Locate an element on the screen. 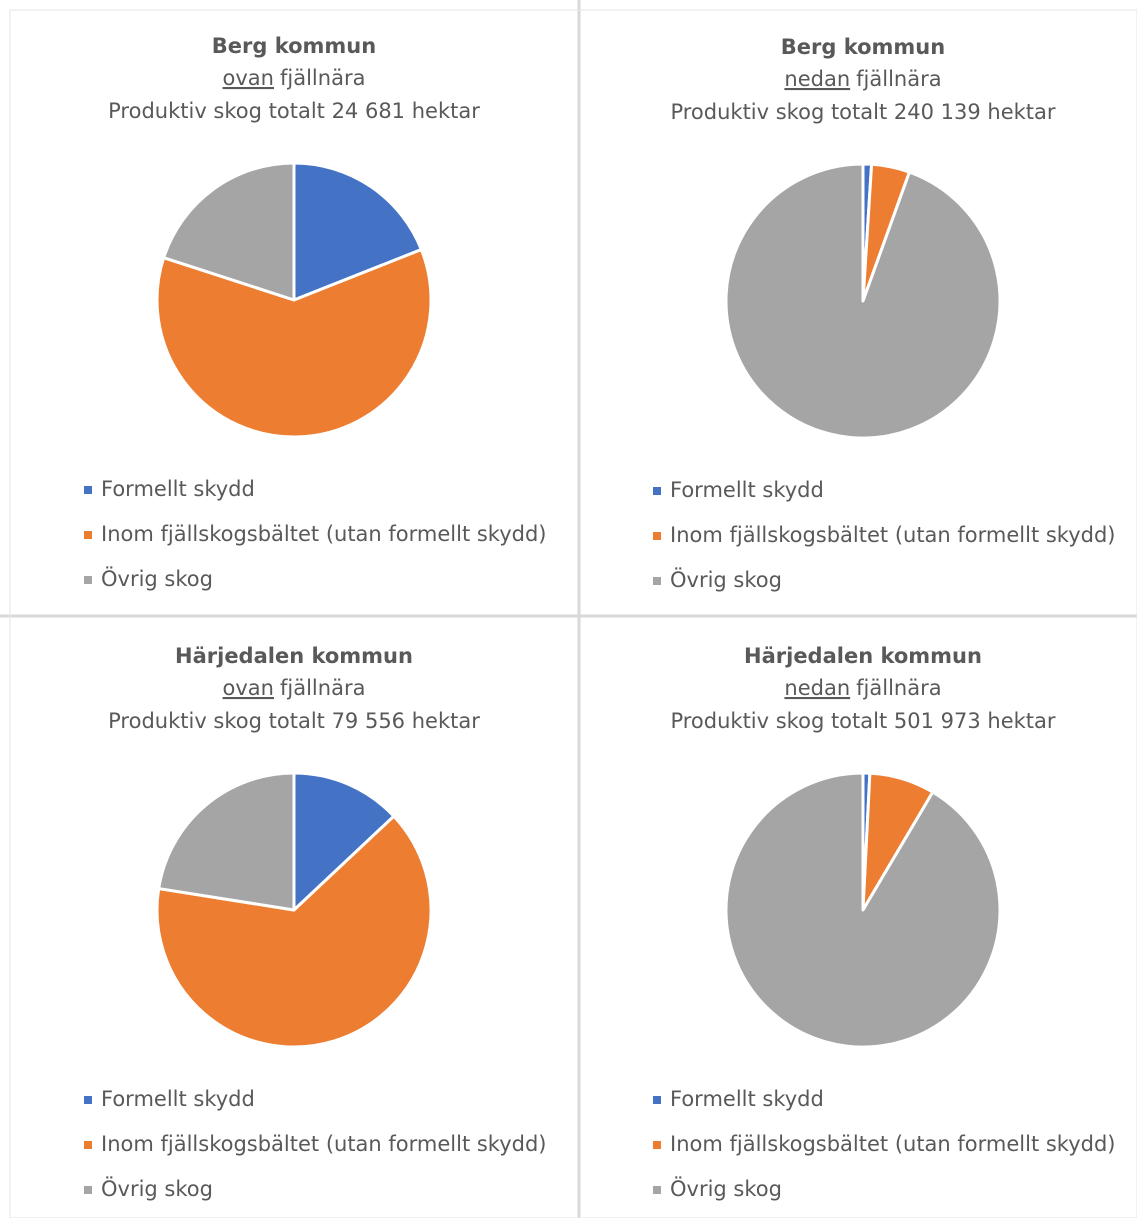 The width and height of the screenshot is (1137, 1218). chart-subtitle: Produktiv skog totalt 24 681 hektar is located at coordinates (294, 111).